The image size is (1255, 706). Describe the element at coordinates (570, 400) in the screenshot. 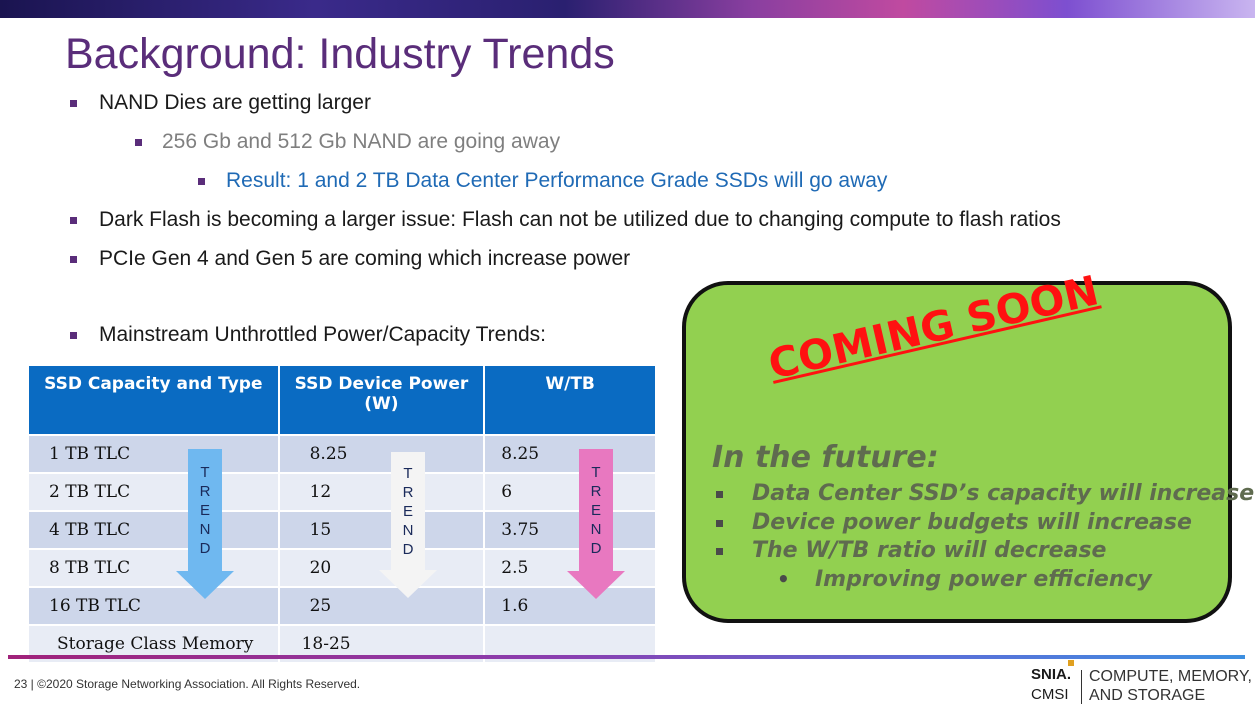

I see `column-header: W/TB` at that location.